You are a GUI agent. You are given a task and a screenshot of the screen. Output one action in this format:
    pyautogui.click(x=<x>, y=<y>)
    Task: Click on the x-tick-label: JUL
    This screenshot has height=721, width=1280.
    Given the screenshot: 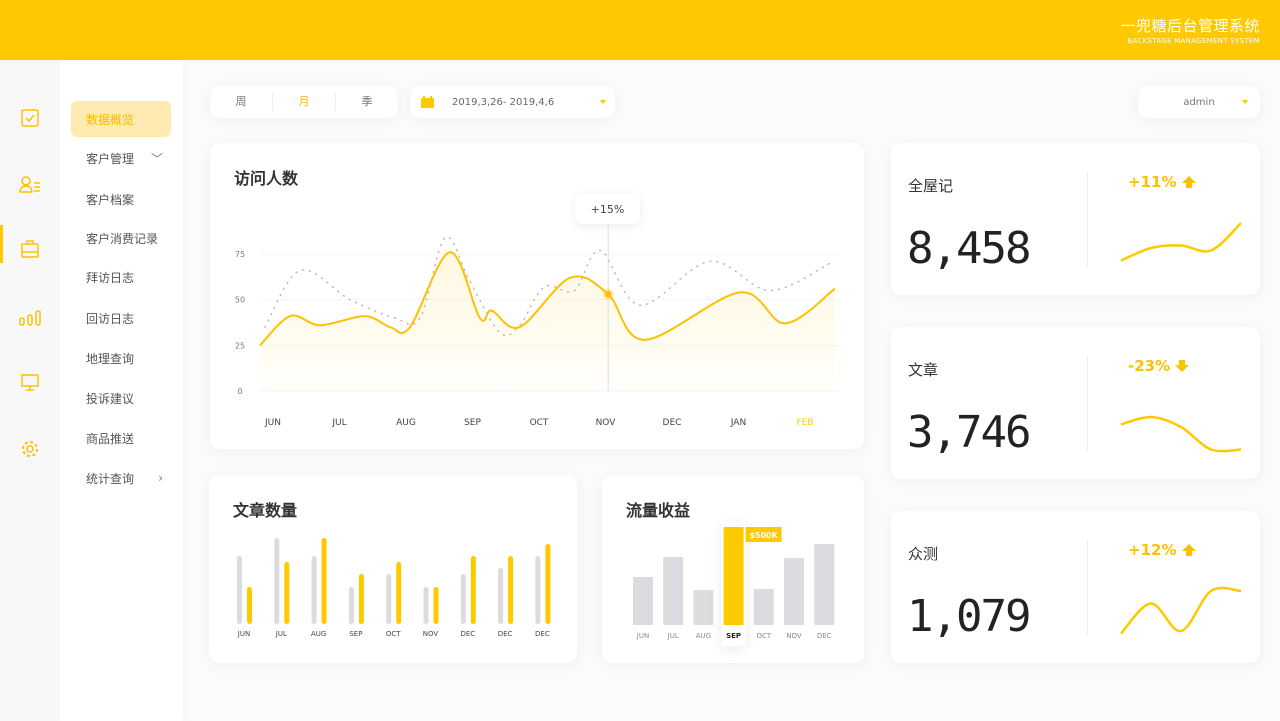 What is the action you would take?
    pyautogui.click(x=281, y=634)
    